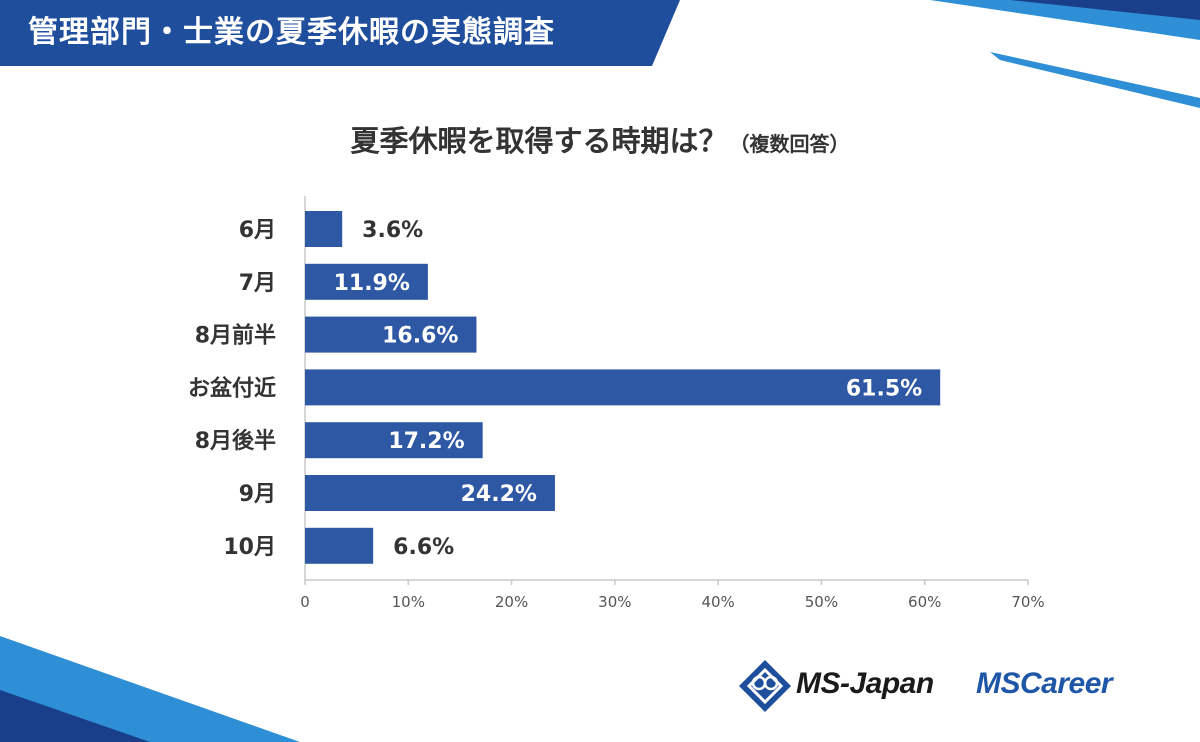  What do you see at coordinates (884, 388) in the screenshot?
I see `bar-value-label: 61.5%` at bounding box center [884, 388].